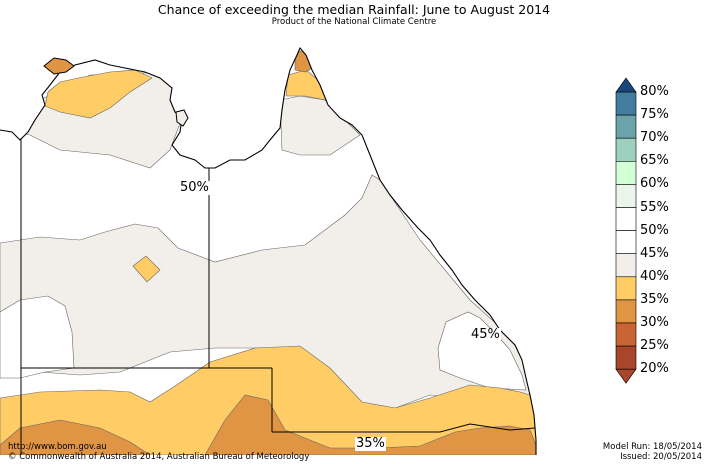  I want to click on zone-35-40-tophalf, so click(98, 94).